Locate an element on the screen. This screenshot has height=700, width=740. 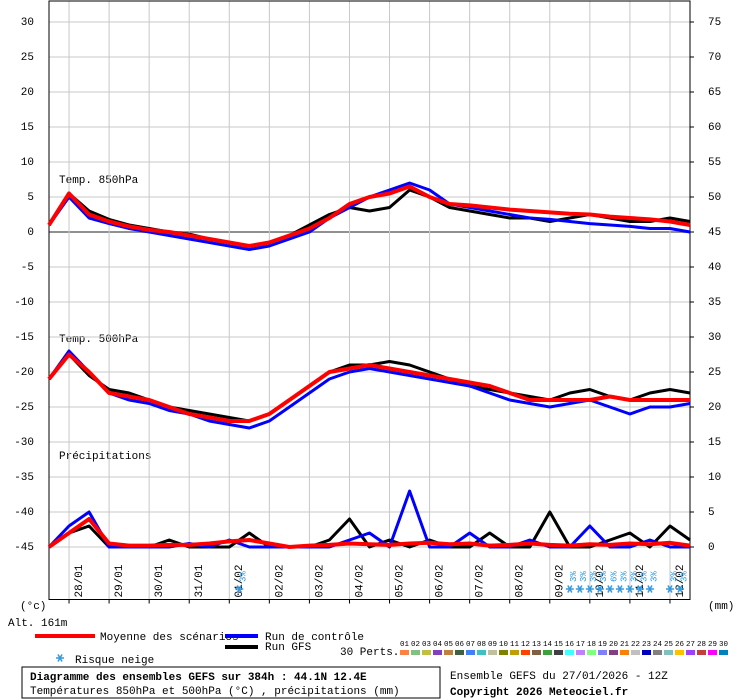
x-tick-label: 06/02 is located at coordinates (441, 580).